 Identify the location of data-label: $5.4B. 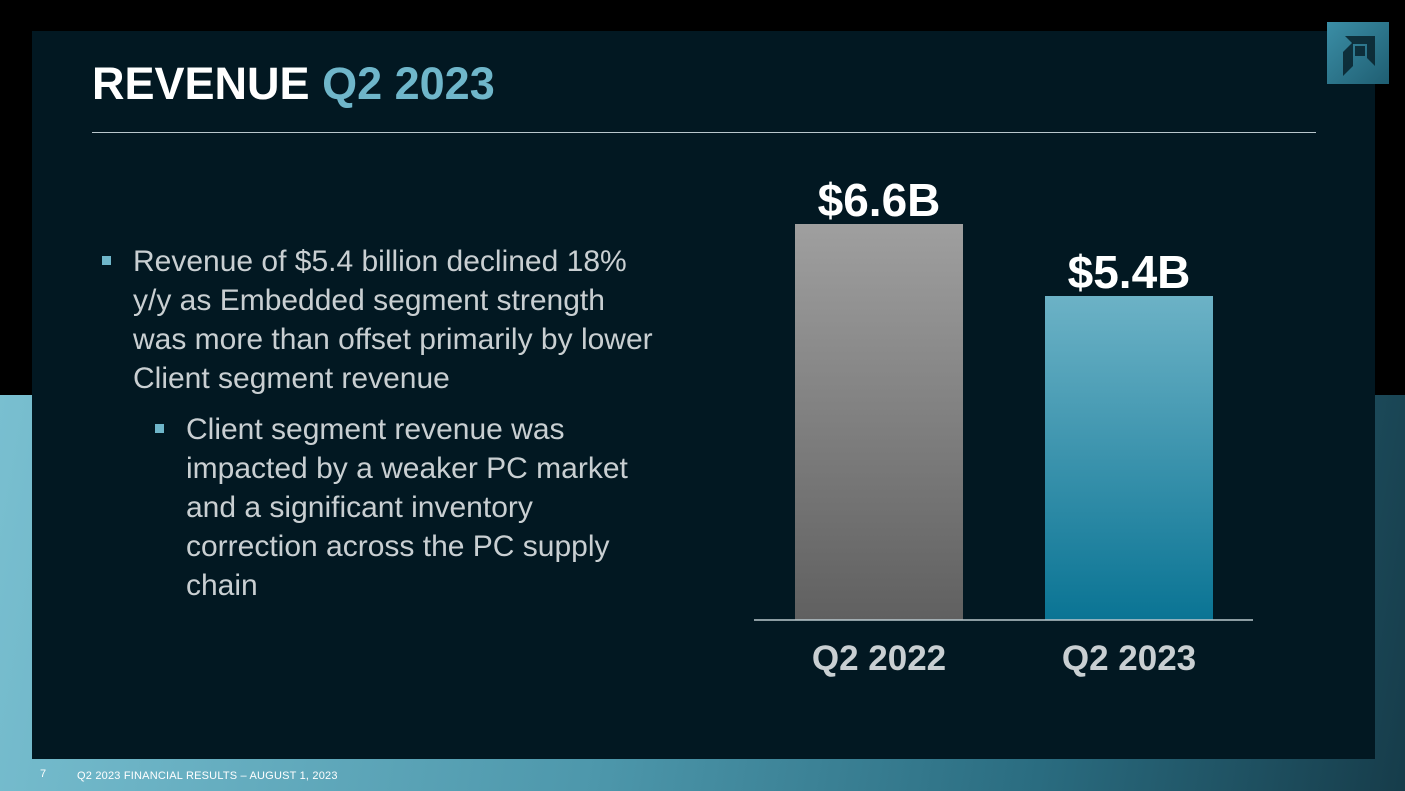
(1129, 272).